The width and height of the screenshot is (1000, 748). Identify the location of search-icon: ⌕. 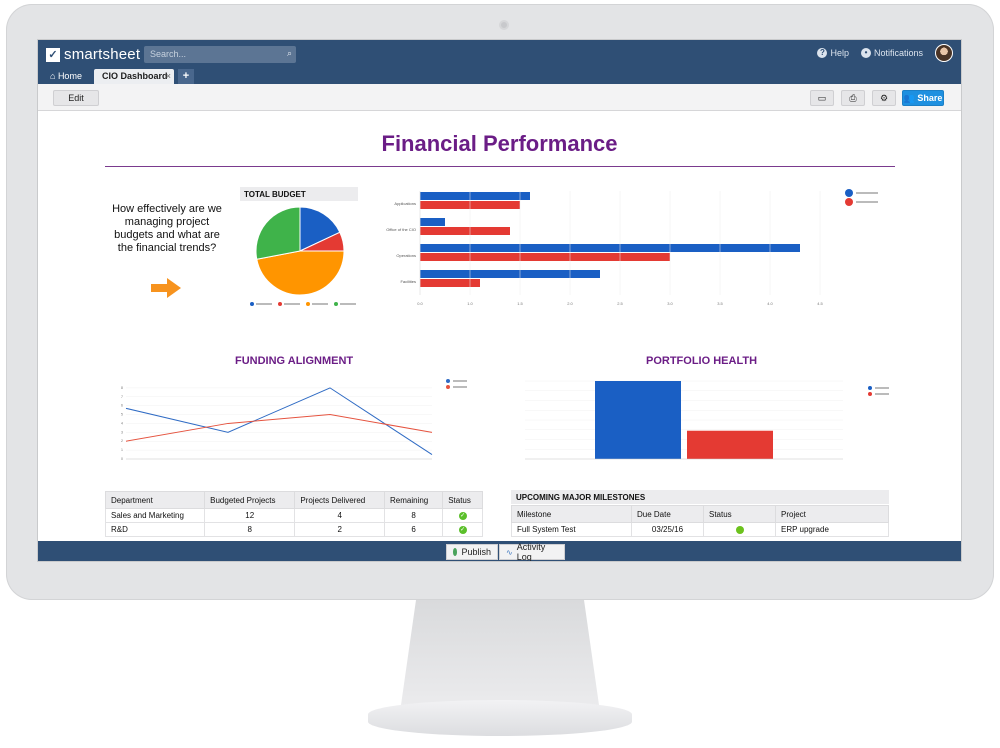
(289, 53).